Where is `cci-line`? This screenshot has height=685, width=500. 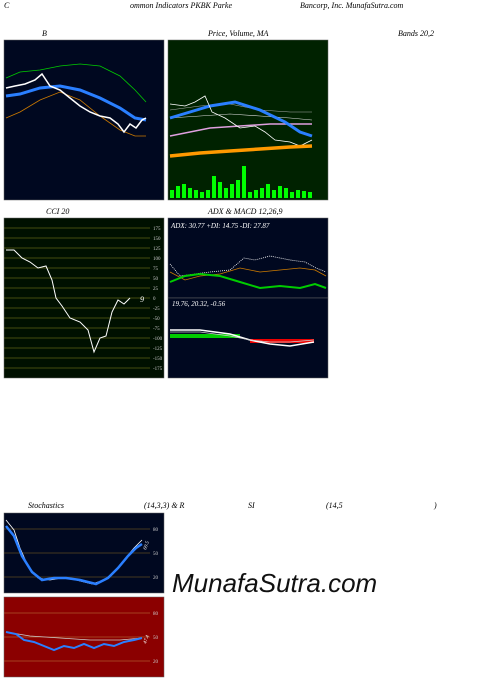
cci-line is located at coordinates (68, 301).